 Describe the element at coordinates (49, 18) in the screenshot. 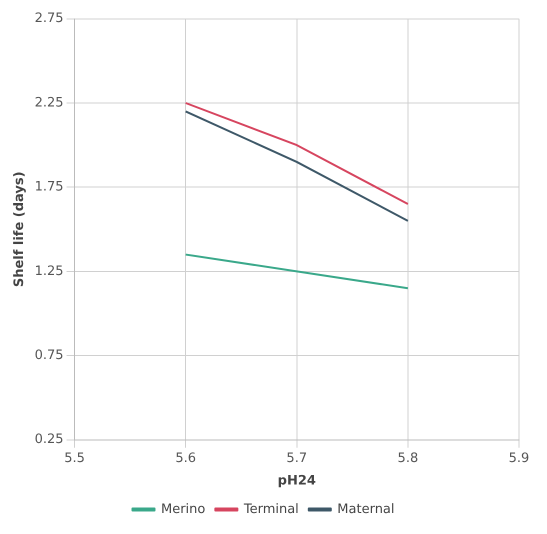

I see `y-tick-label: 2.75` at that location.